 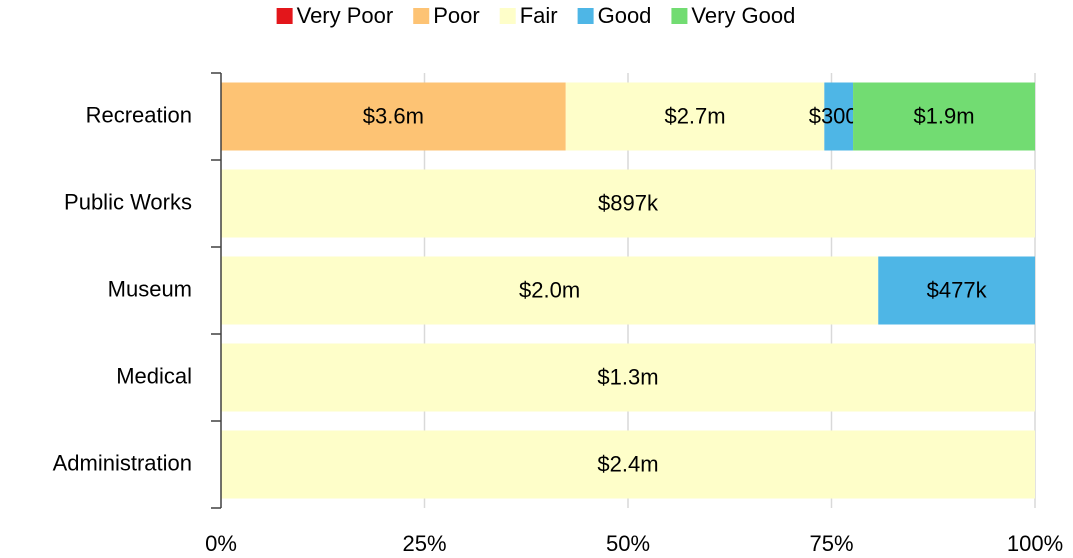 I want to click on legend-label: Good, so click(x=625, y=15).